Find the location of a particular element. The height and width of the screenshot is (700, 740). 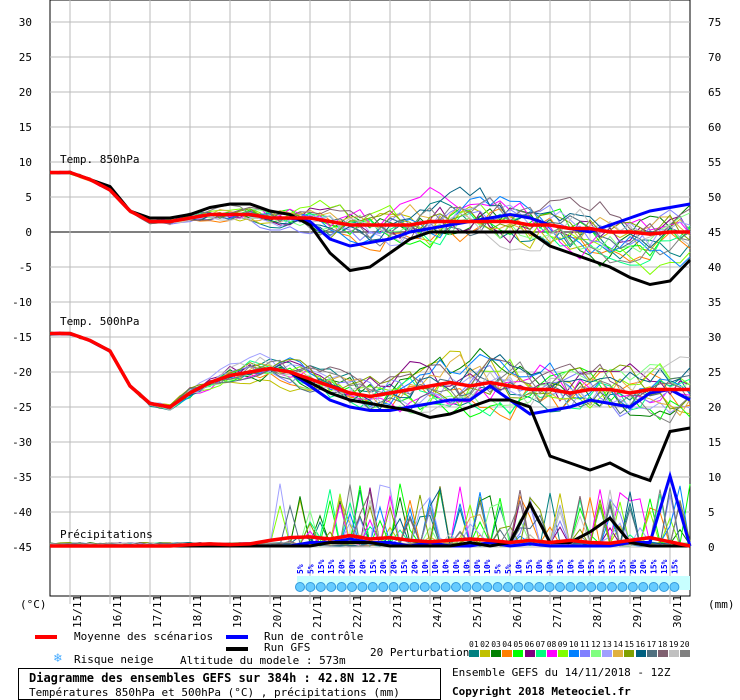

right-tick-label: 15 is located at coordinates (714, 442).